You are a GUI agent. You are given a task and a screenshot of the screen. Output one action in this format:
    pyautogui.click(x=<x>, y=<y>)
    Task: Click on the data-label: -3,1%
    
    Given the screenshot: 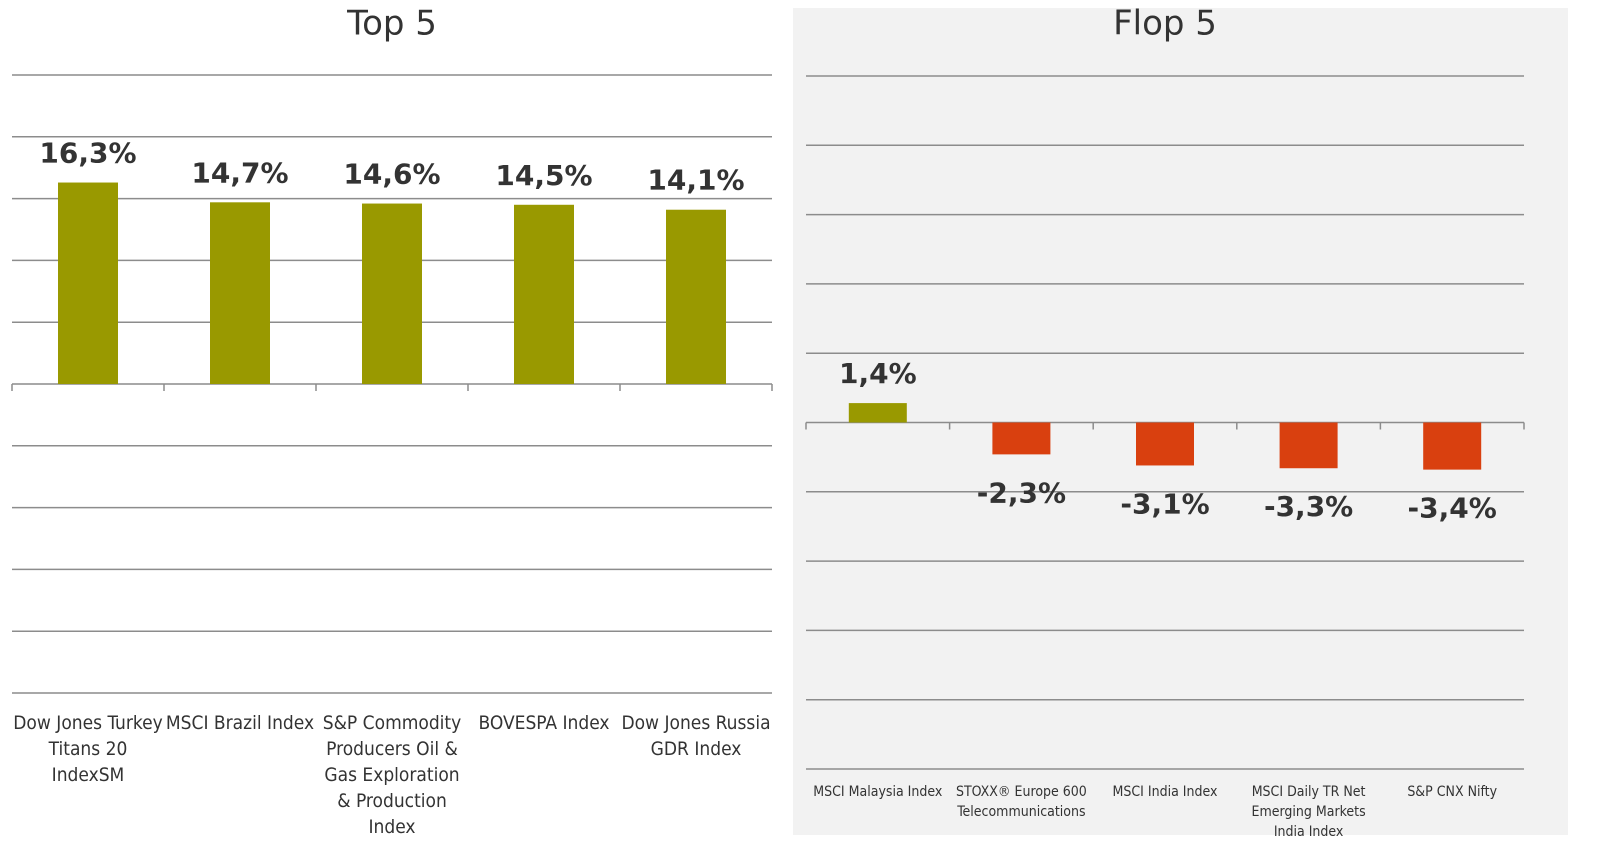 What is the action you would take?
    pyautogui.click(x=1164, y=503)
    